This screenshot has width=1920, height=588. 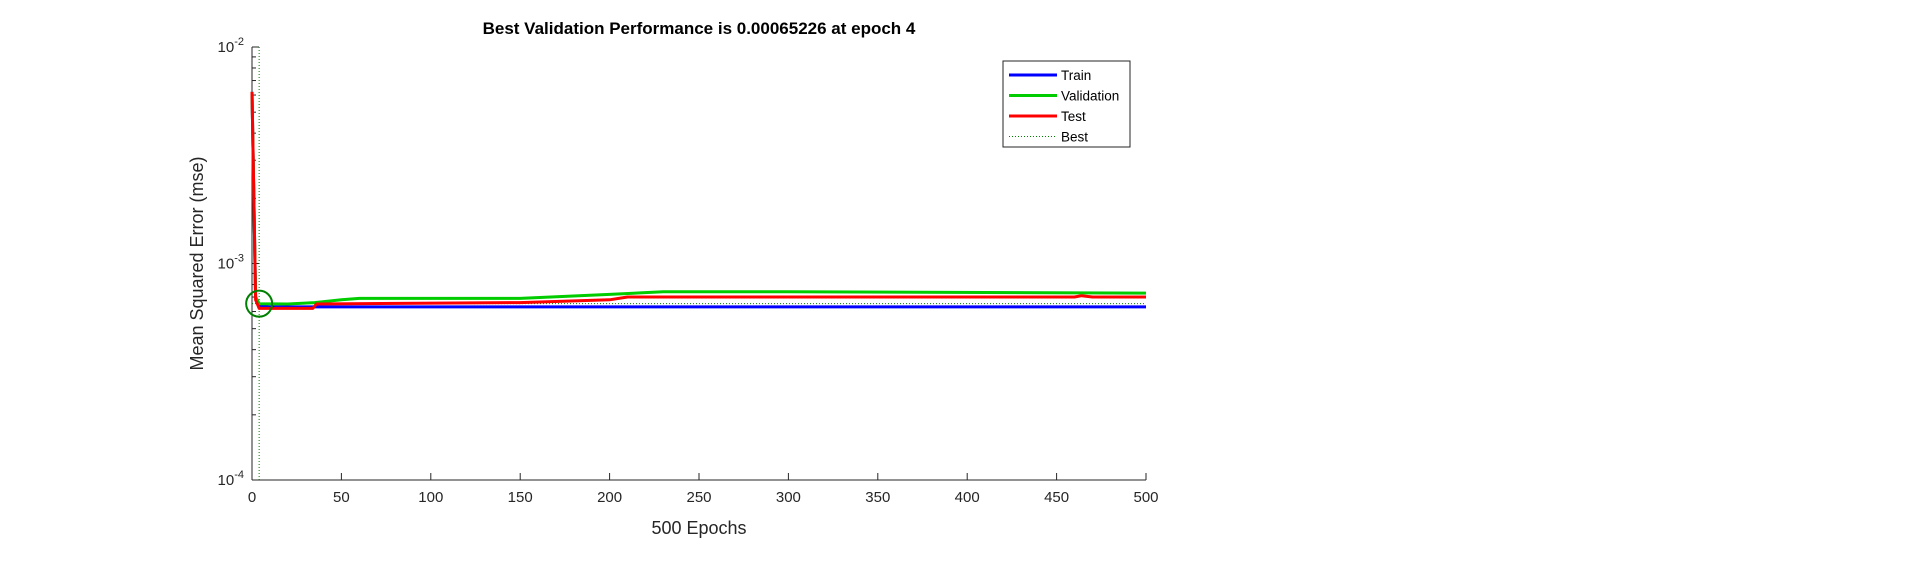 I want to click on y-tick-label: 10⁻³, so click(x=231, y=263).